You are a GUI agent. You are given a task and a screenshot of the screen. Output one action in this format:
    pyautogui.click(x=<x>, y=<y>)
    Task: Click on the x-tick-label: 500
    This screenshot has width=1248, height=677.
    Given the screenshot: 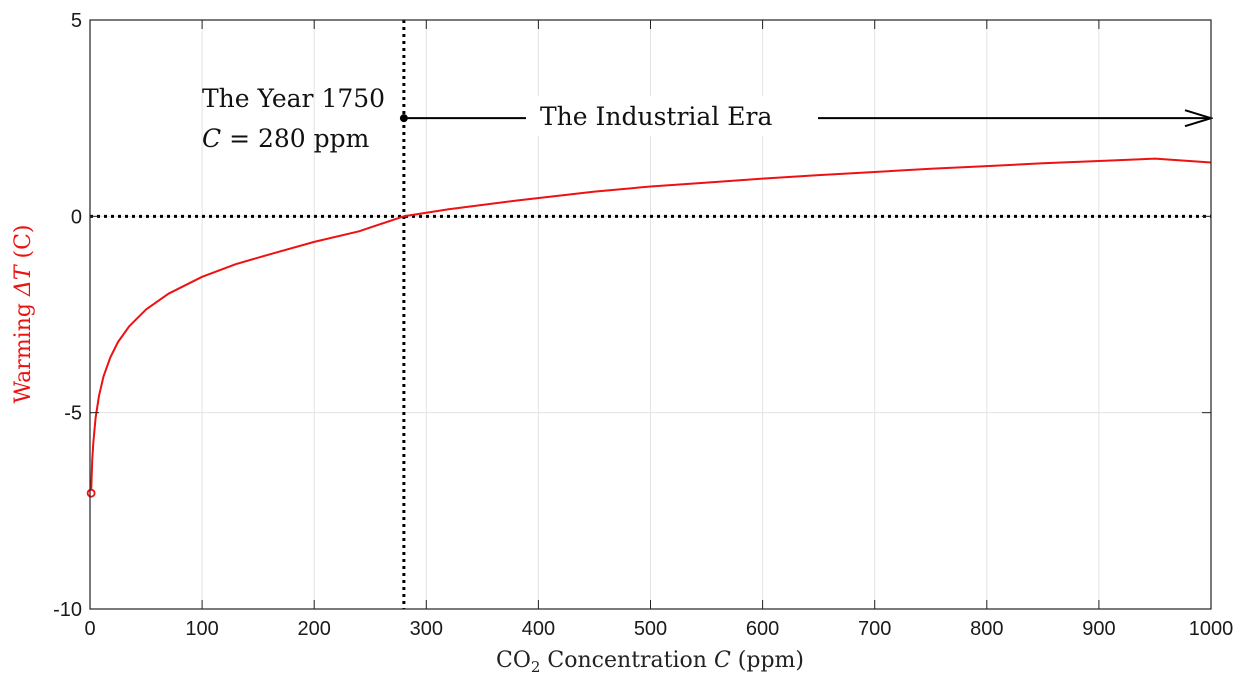 What is the action you would take?
    pyautogui.click(x=650, y=629)
    